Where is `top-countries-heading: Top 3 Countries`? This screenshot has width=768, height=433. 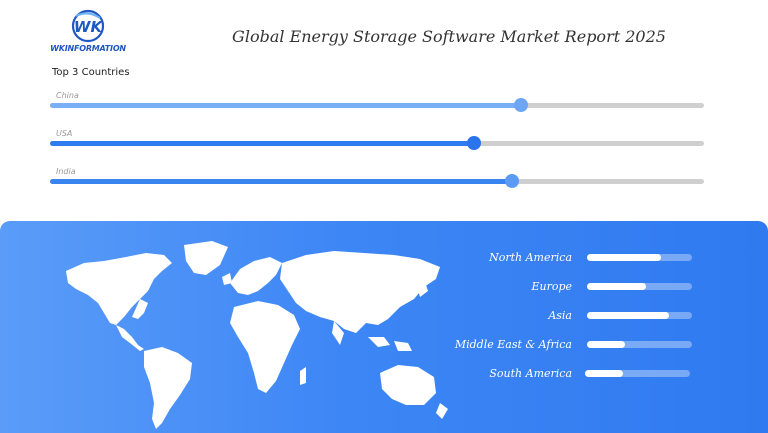 top-countries-heading: Top 3 Countries is located at coordinates (91, 72).